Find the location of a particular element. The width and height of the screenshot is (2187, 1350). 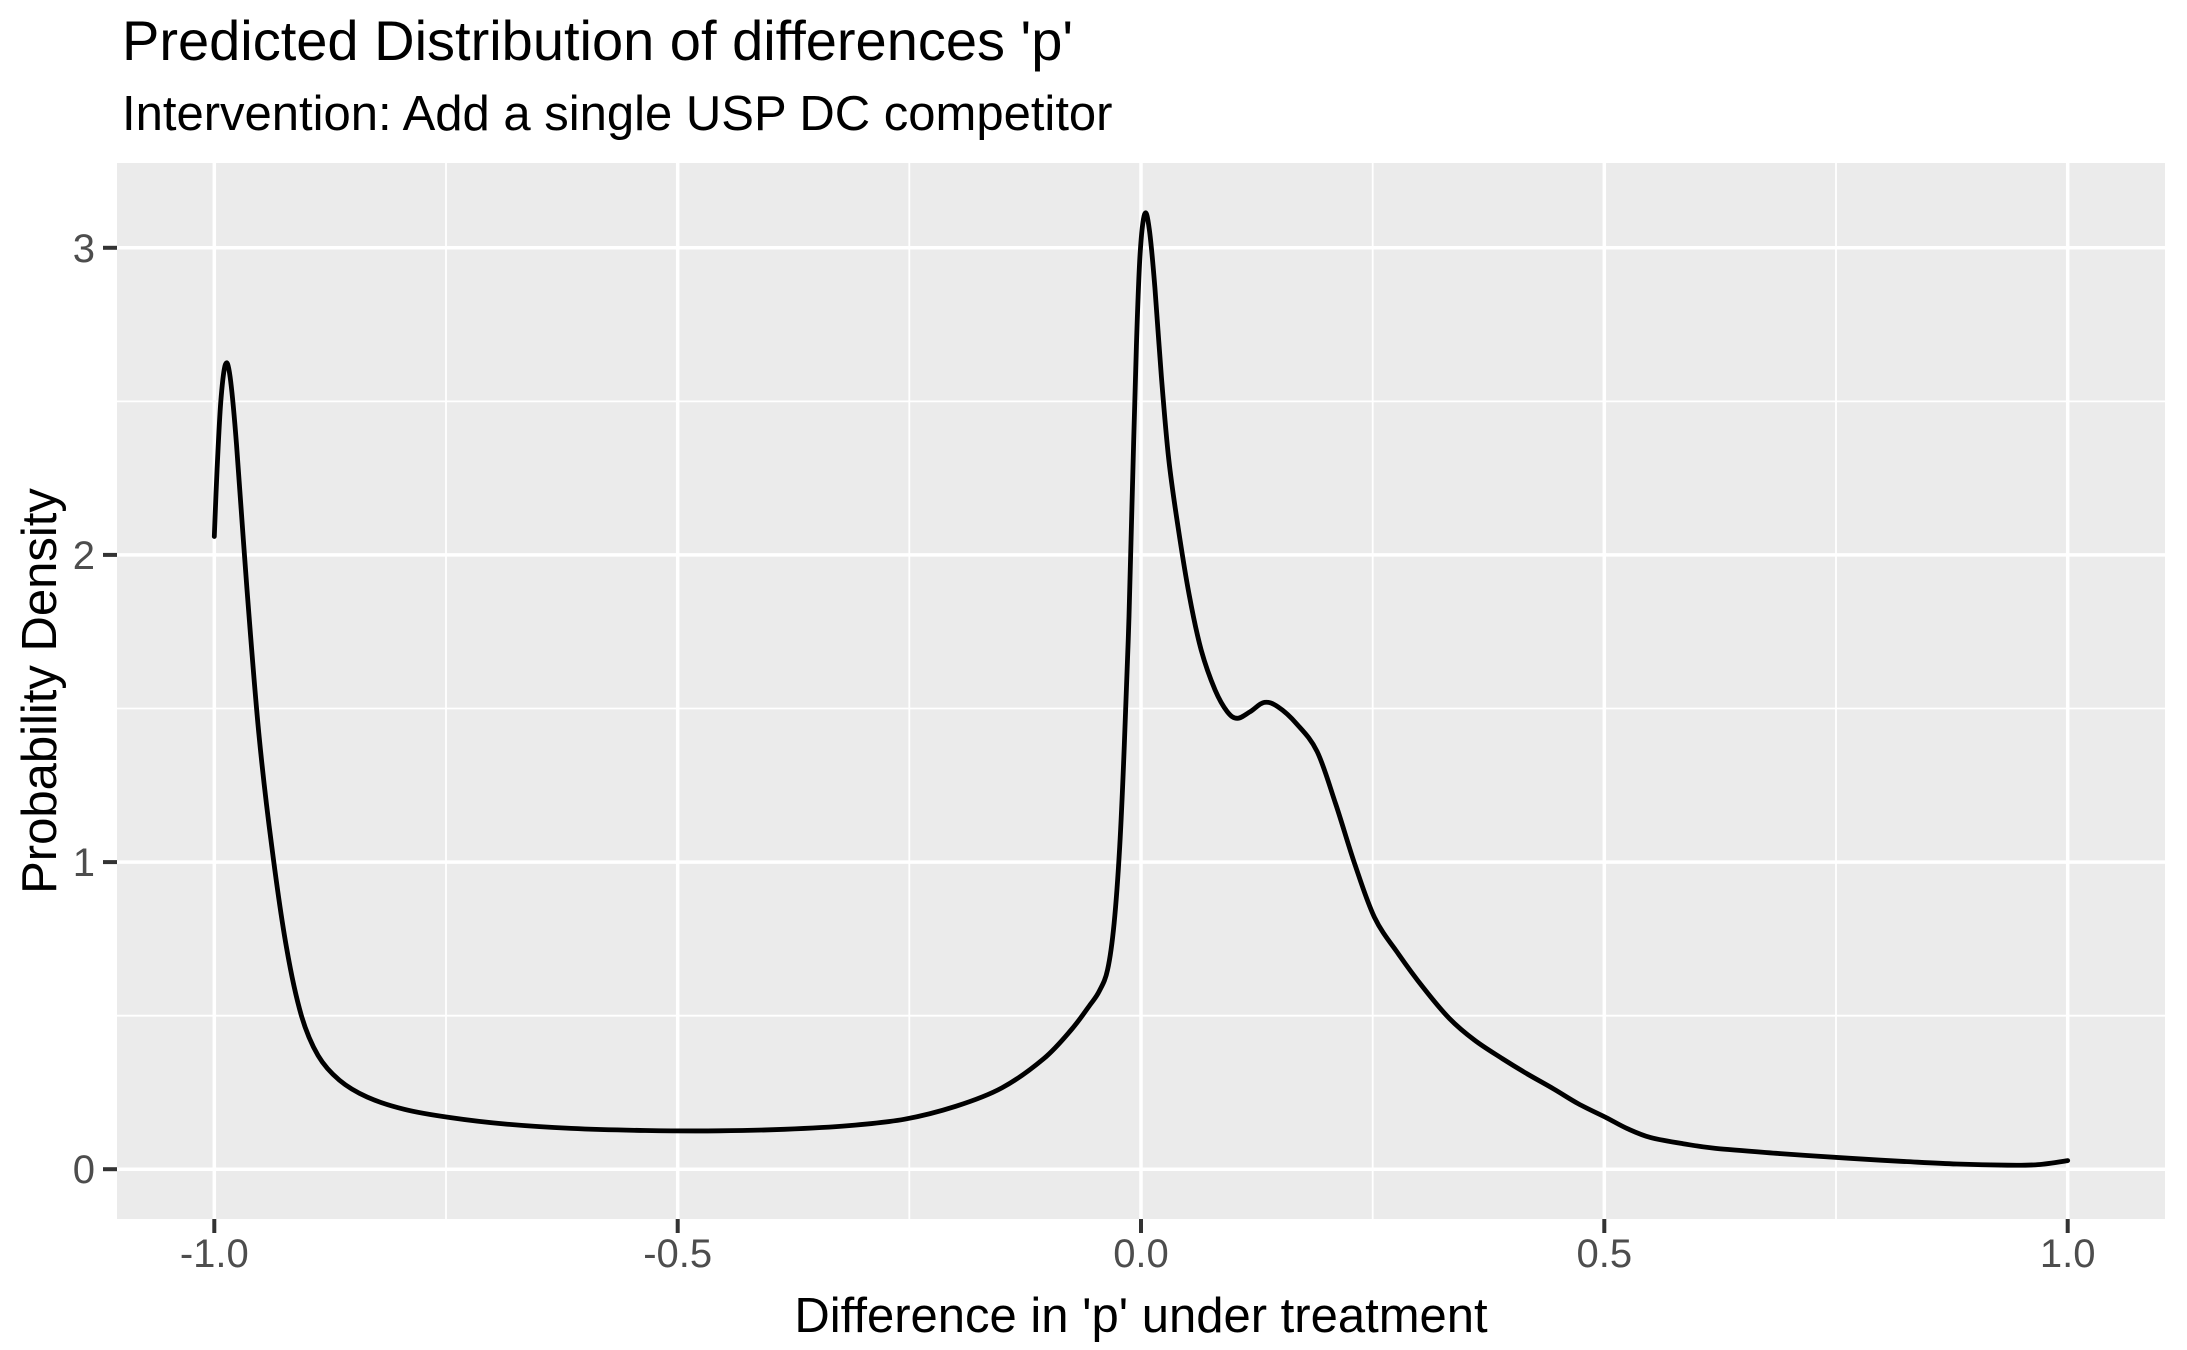

x-axis-title: Difference in 'p' under treatment is located at coordinates (1141, 1316).